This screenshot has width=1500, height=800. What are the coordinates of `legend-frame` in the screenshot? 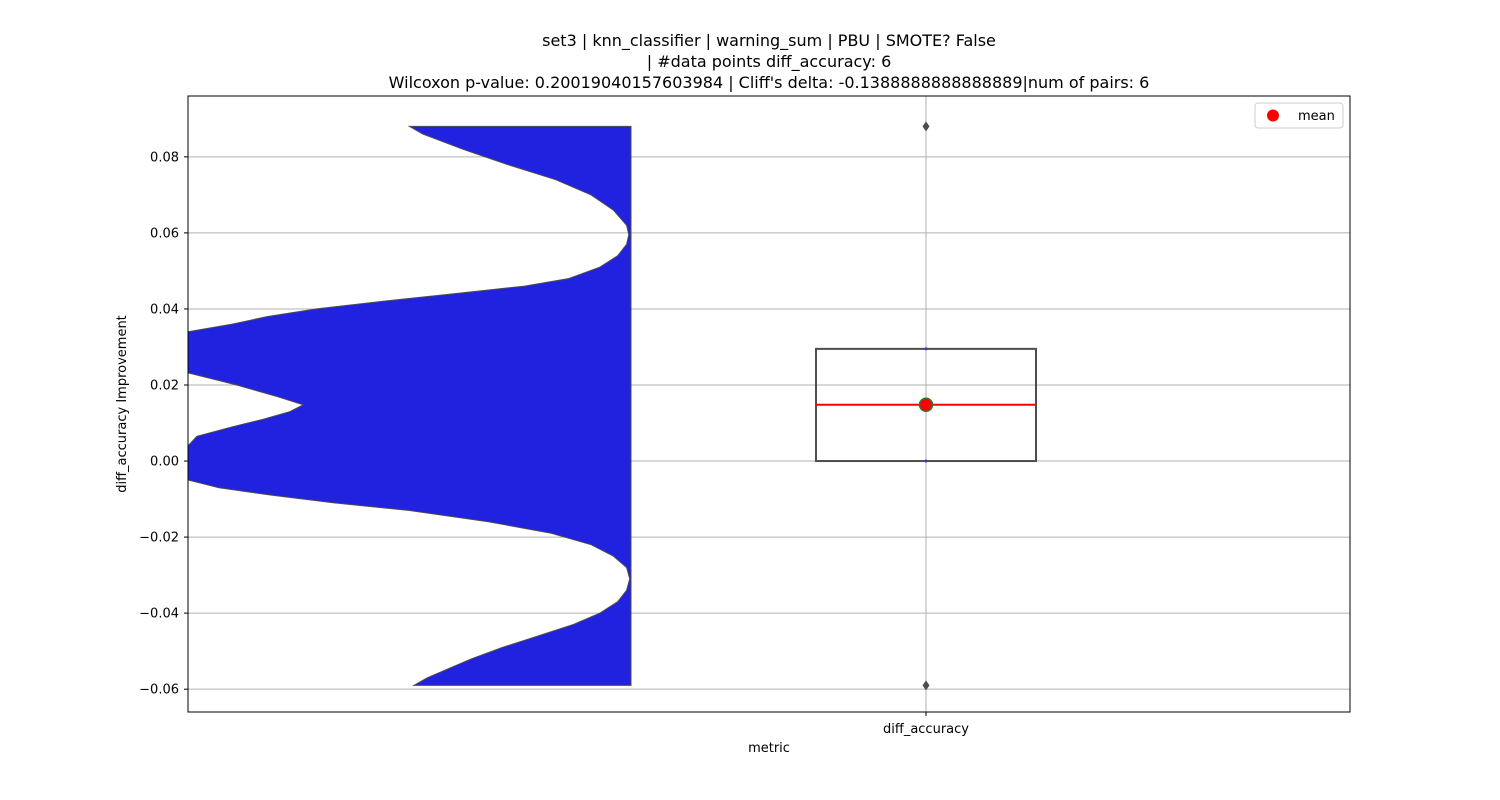 It's located at (1299, 115).